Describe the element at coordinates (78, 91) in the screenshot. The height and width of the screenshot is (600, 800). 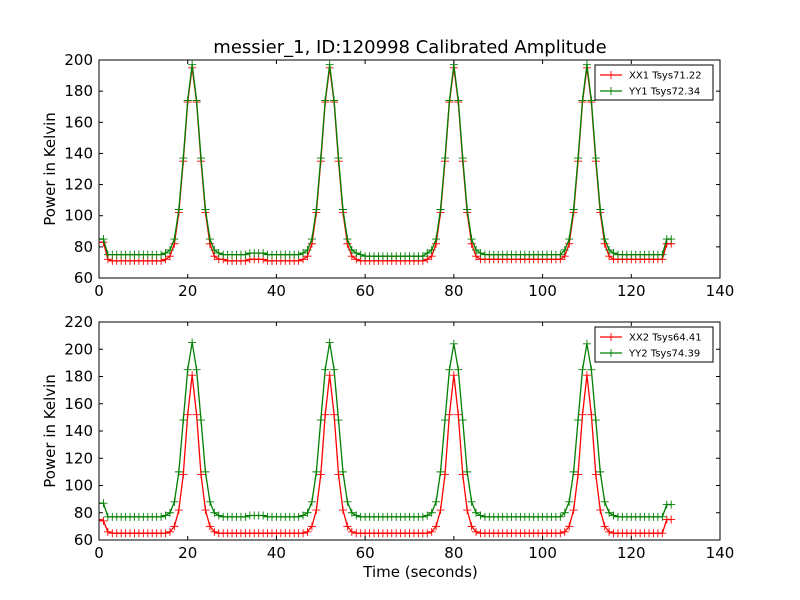
I see `y-tick-label: 180` at that location.